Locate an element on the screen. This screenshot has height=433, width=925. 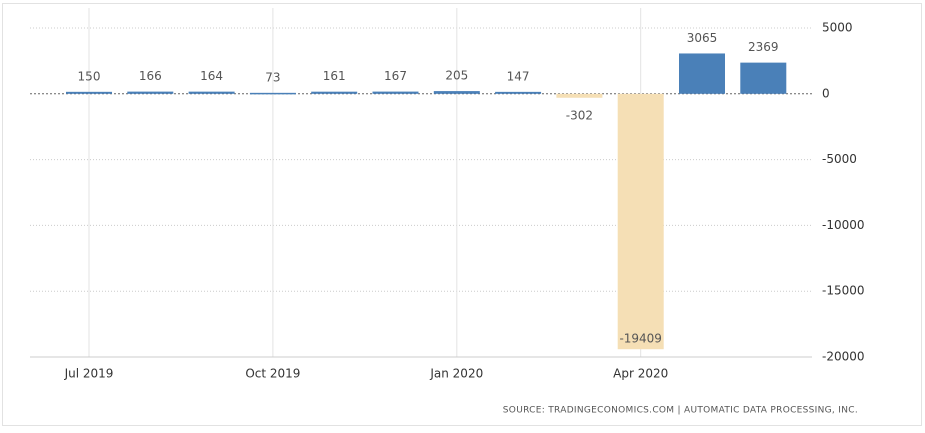
value-label: 2369 is located at coordinates (763, 47).